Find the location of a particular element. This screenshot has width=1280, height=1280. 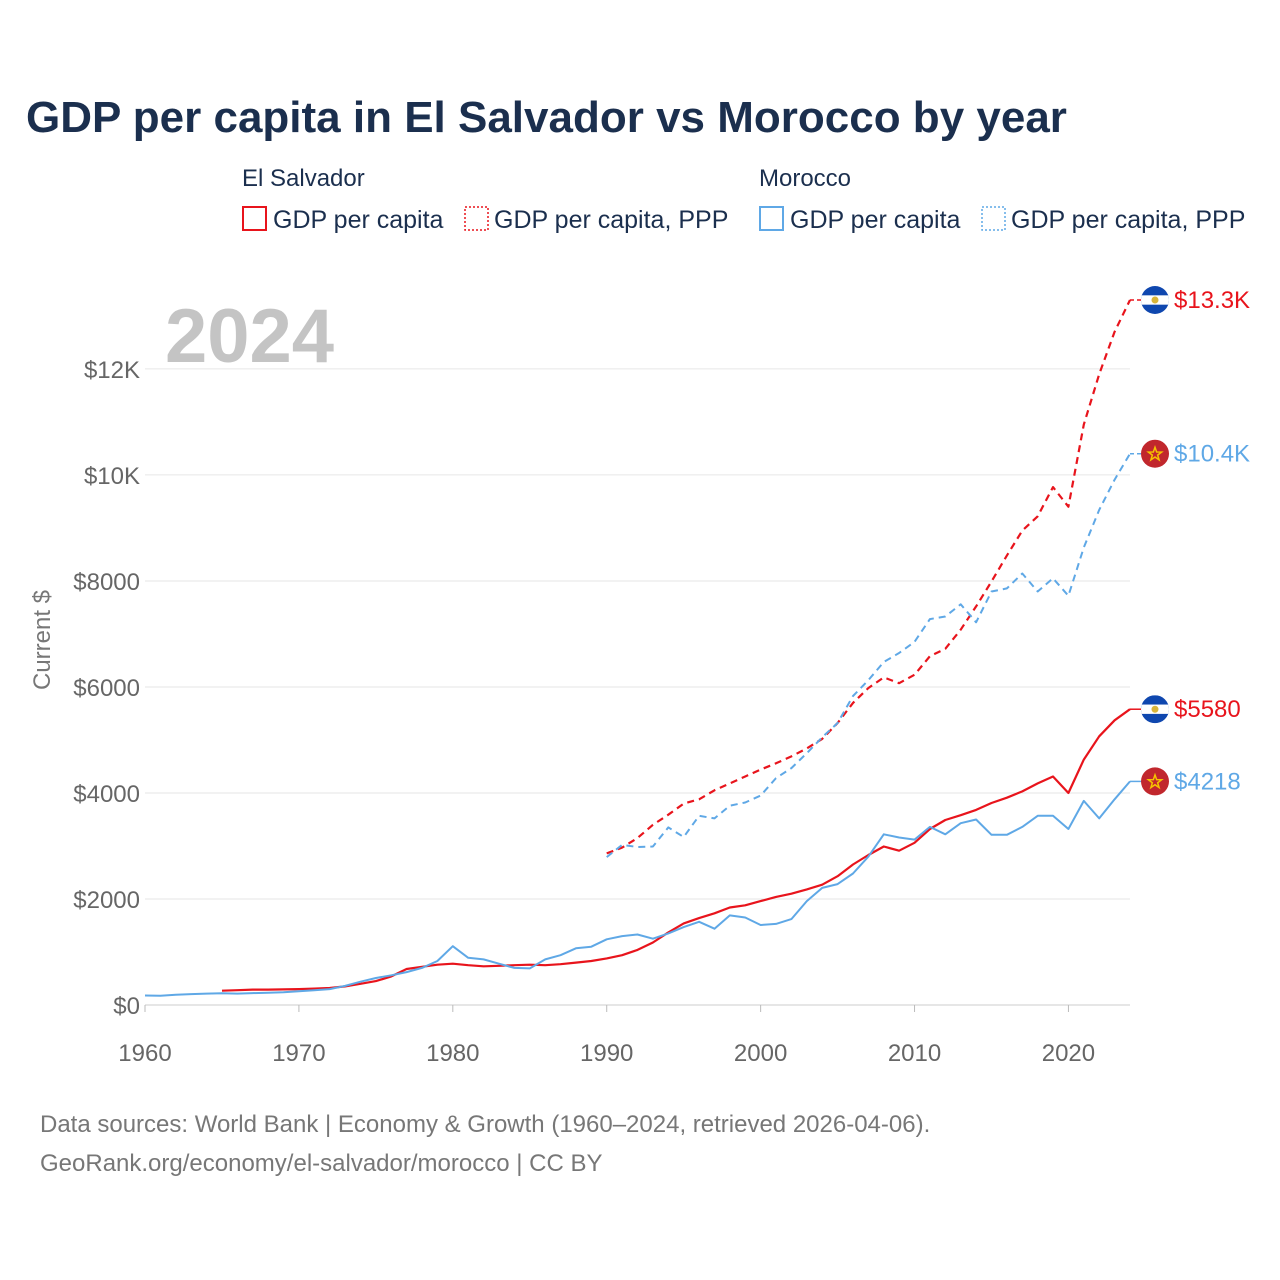

legend-swatch-el-salvador-gdp is located at coordinates (254, 218).